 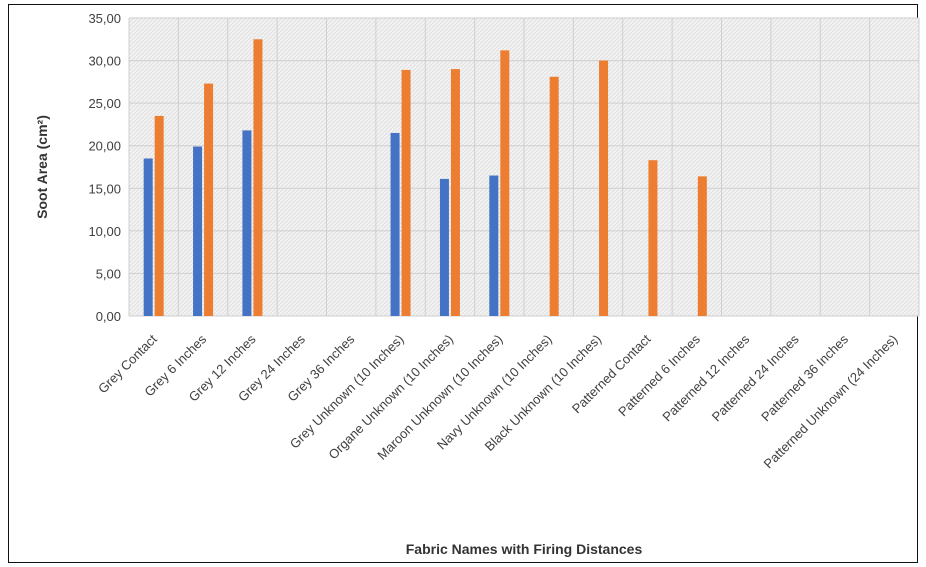 What do you see at coordinates (804, 377) in the screenshot?
I see `x-tick-label: Patterned 36 Inches` at bounding box center [804, 377].